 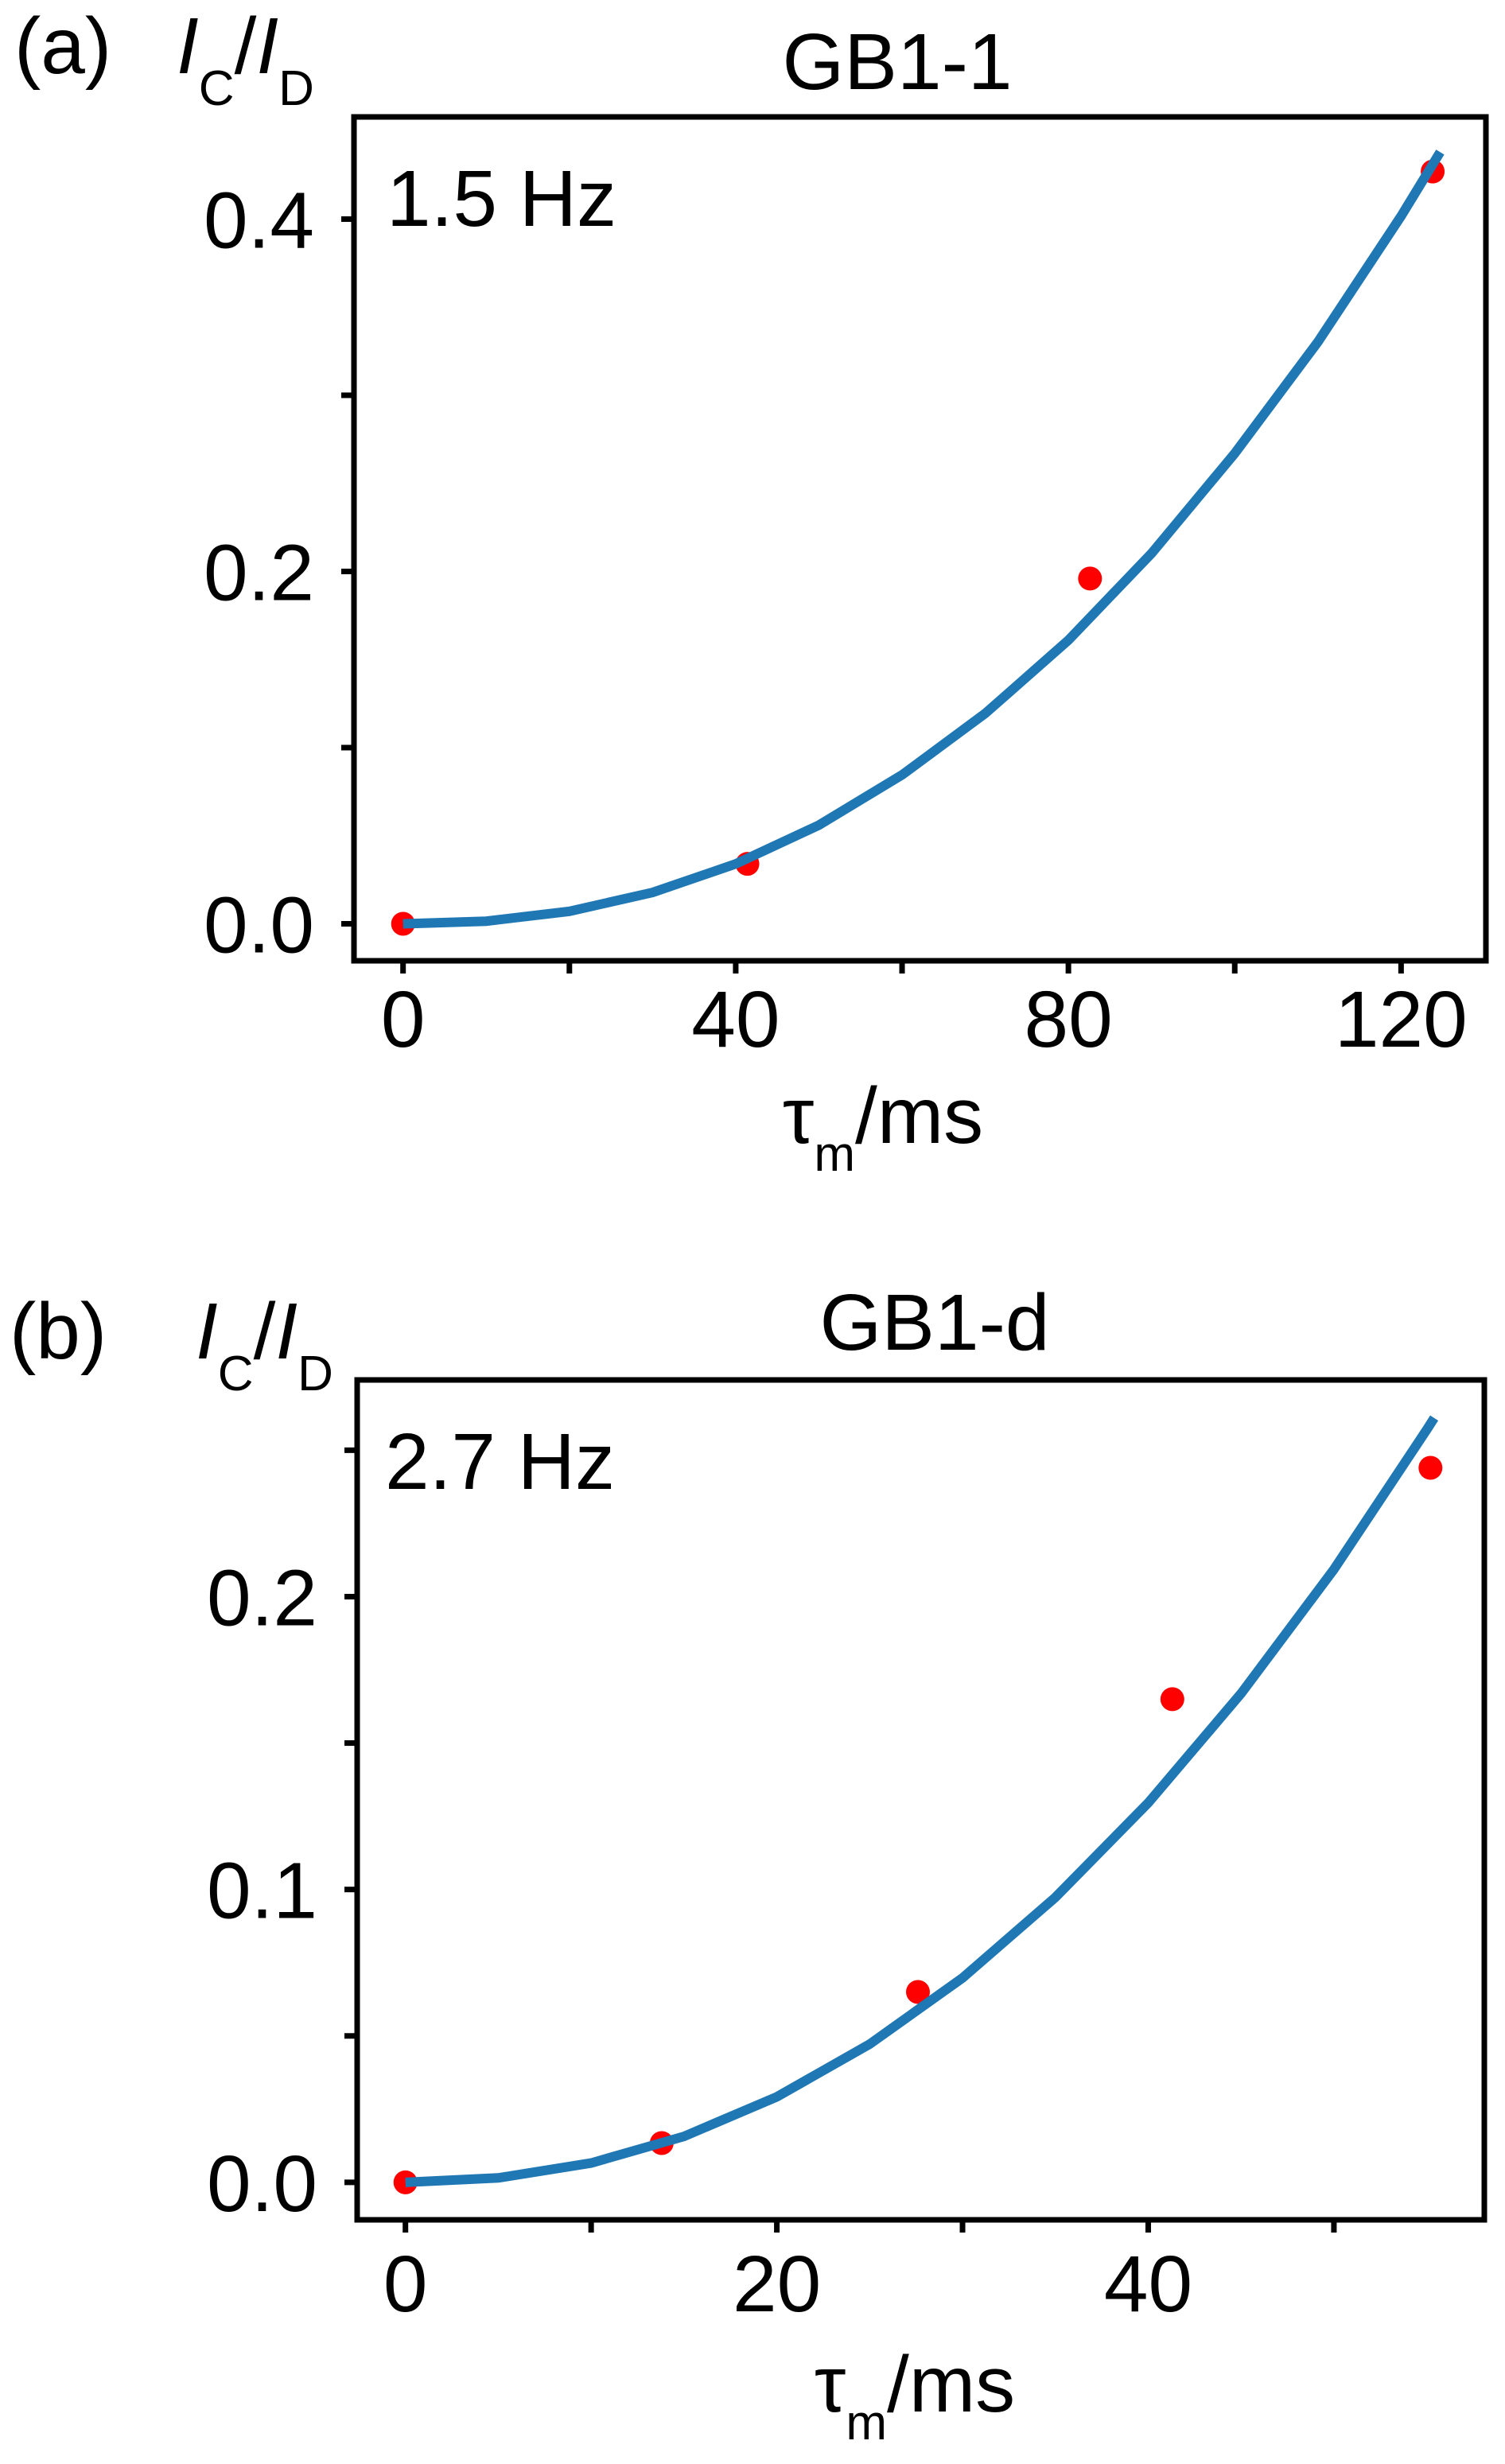 What do you see at coordinates (62, 46) in the screenshot?
I see `panel-label: (a)` at bounding box center [62, 46].